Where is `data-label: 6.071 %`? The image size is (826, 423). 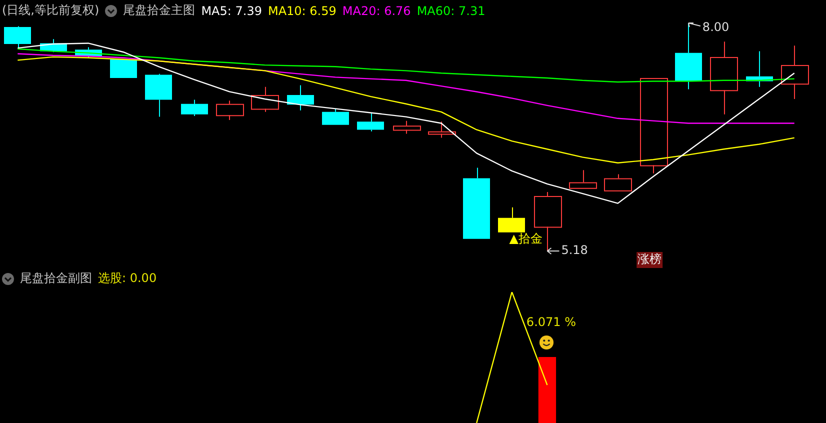
data-label: 6.071 % is located at coordinates (551, 322).